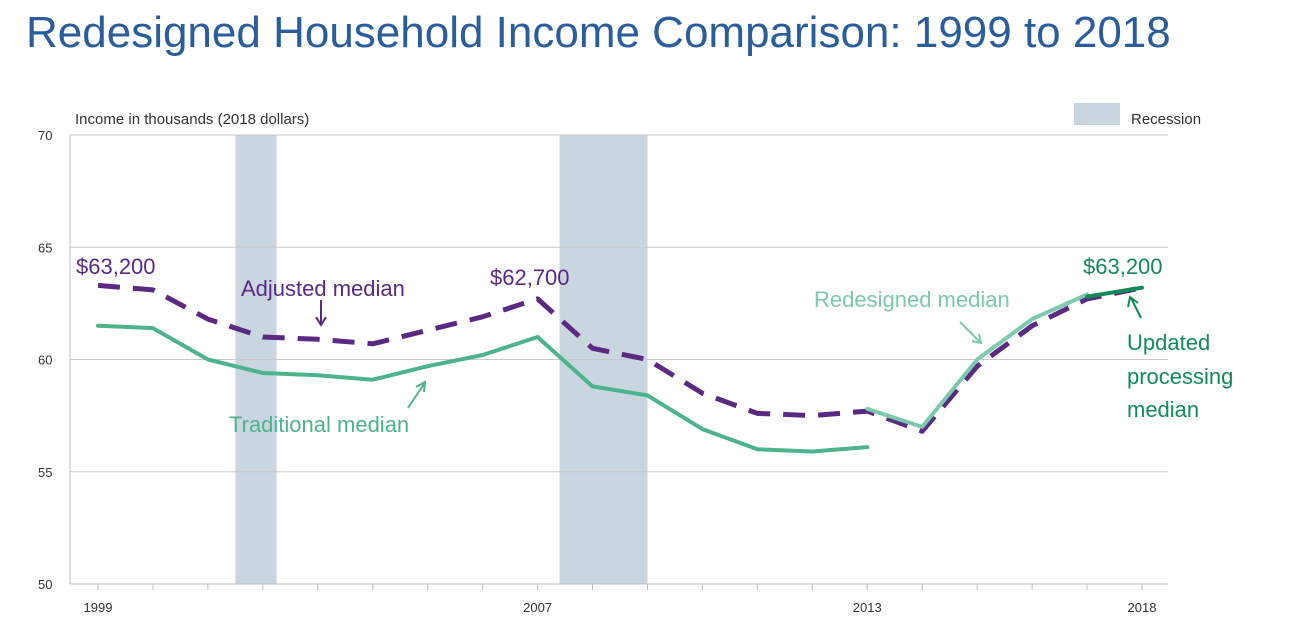 The height and width of the screenshot is (644, 1289). What do you see at coordinates (1114, 292) in the screenshot?
I see `series-line-updated-processing-median` at bounding box center [1114, 292].